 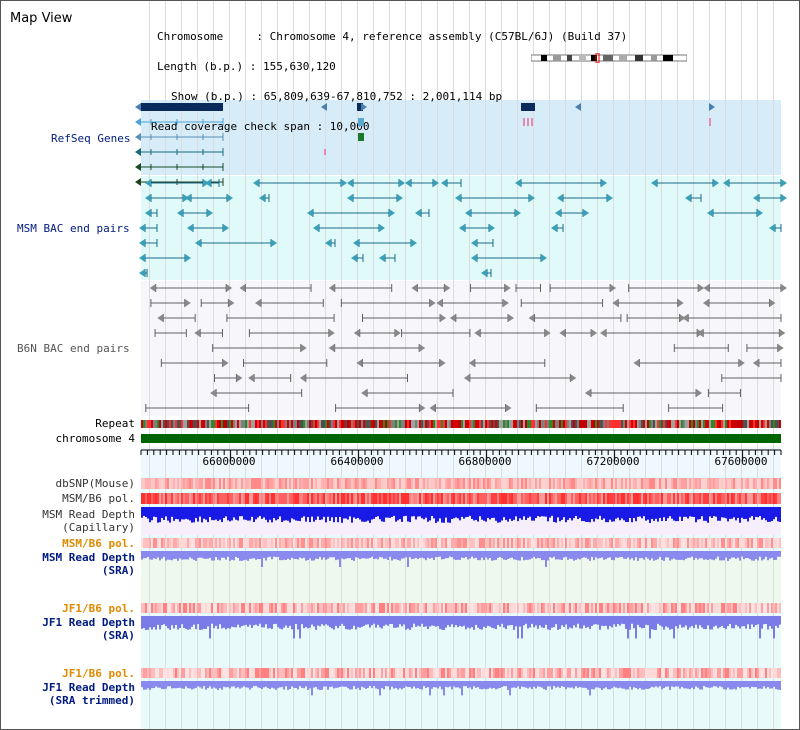 I want to click on chromosome-ideogram, so click(x=609, y=58).